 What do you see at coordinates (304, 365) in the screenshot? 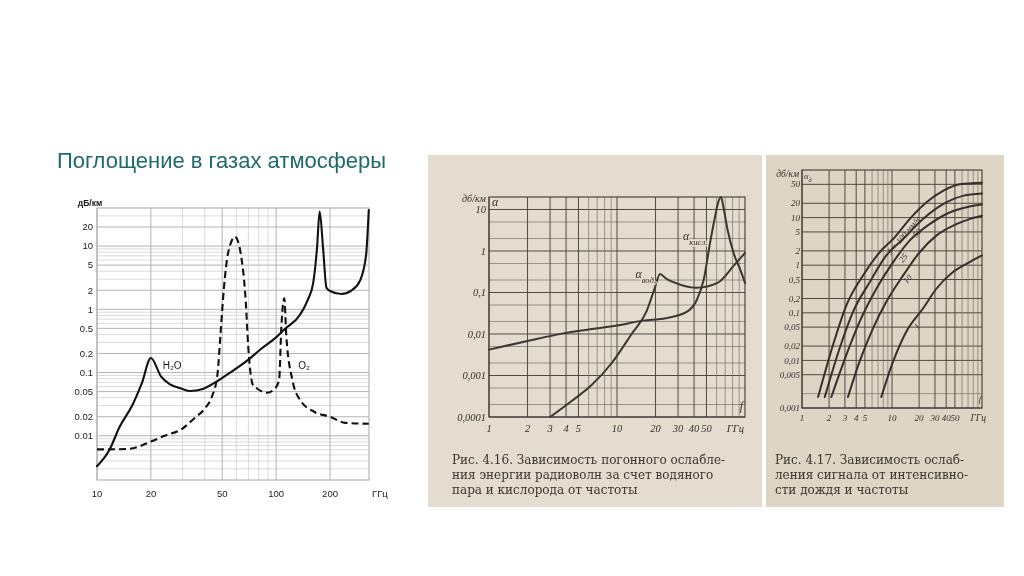
I see `annotation: O₂` at bounding box center [304, 365].